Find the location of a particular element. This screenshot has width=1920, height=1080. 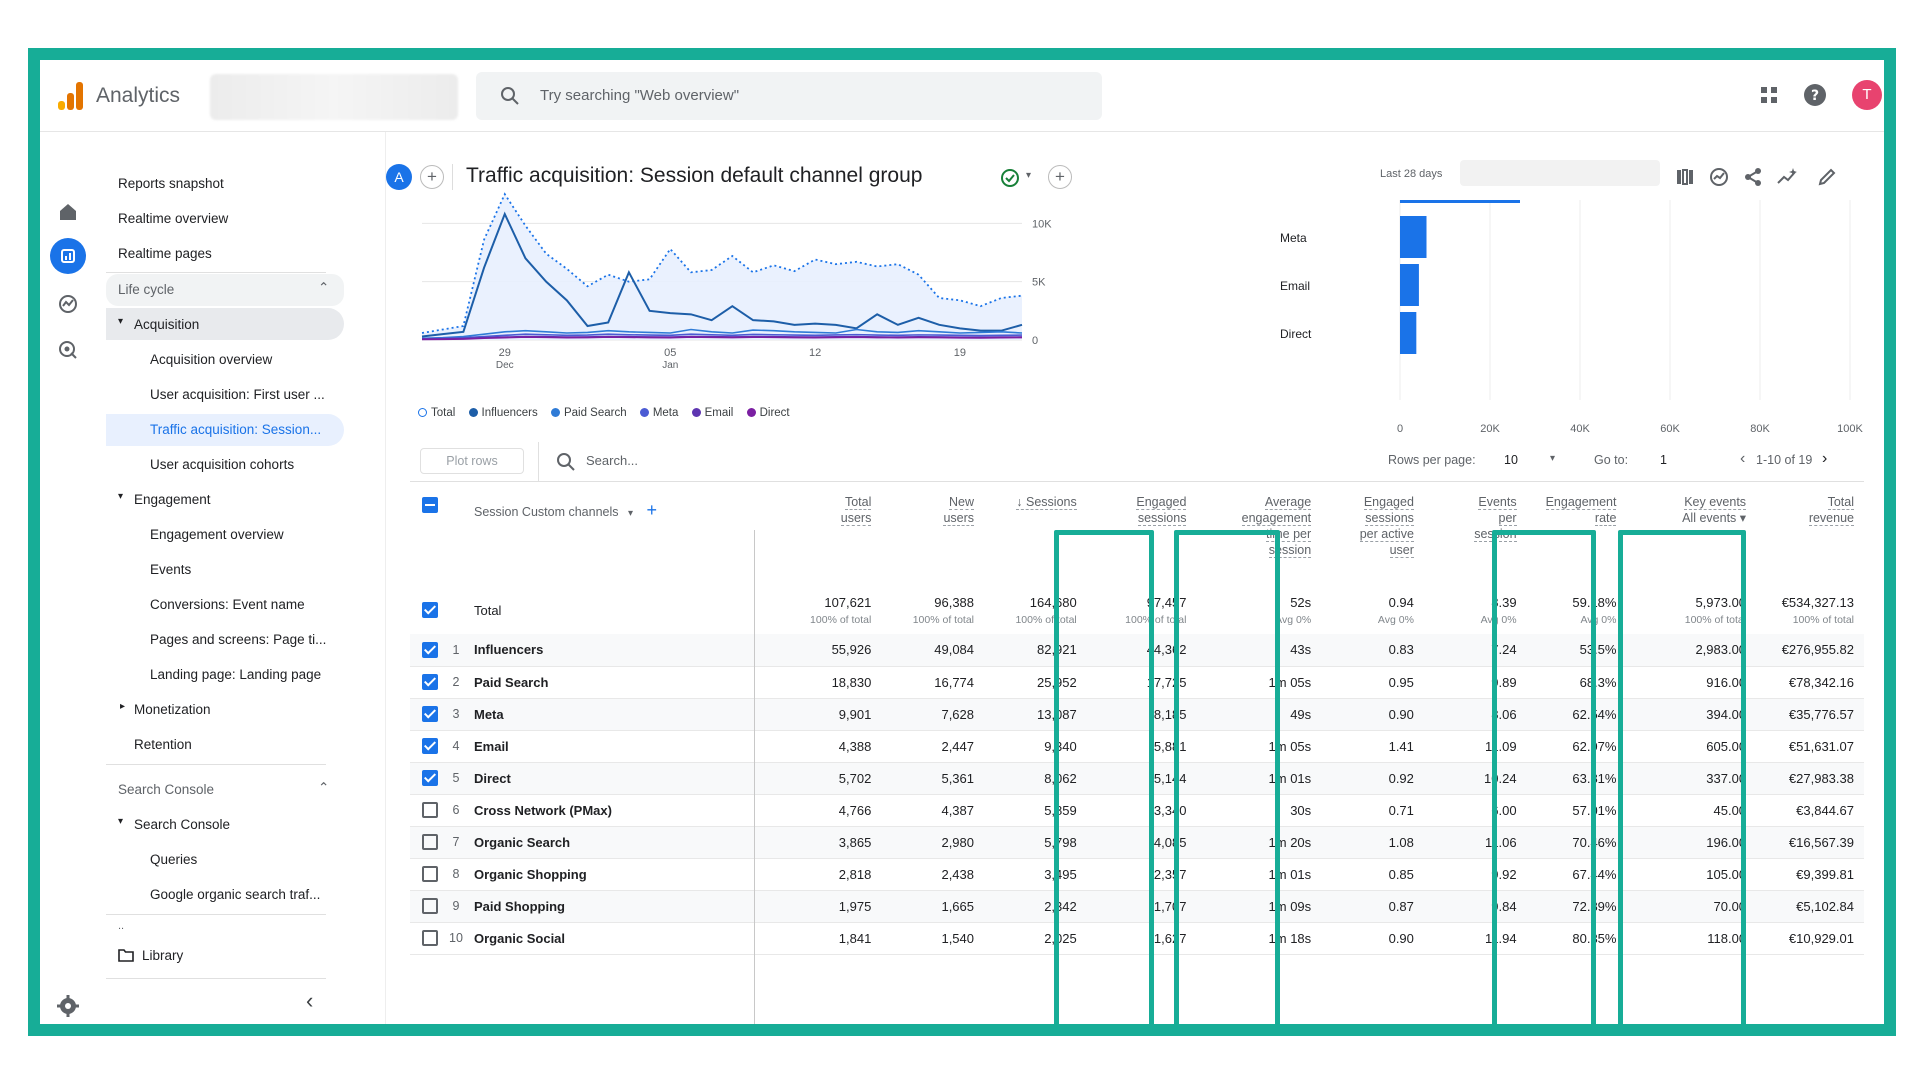

bar-direct is located at coordinates (1408, 333).